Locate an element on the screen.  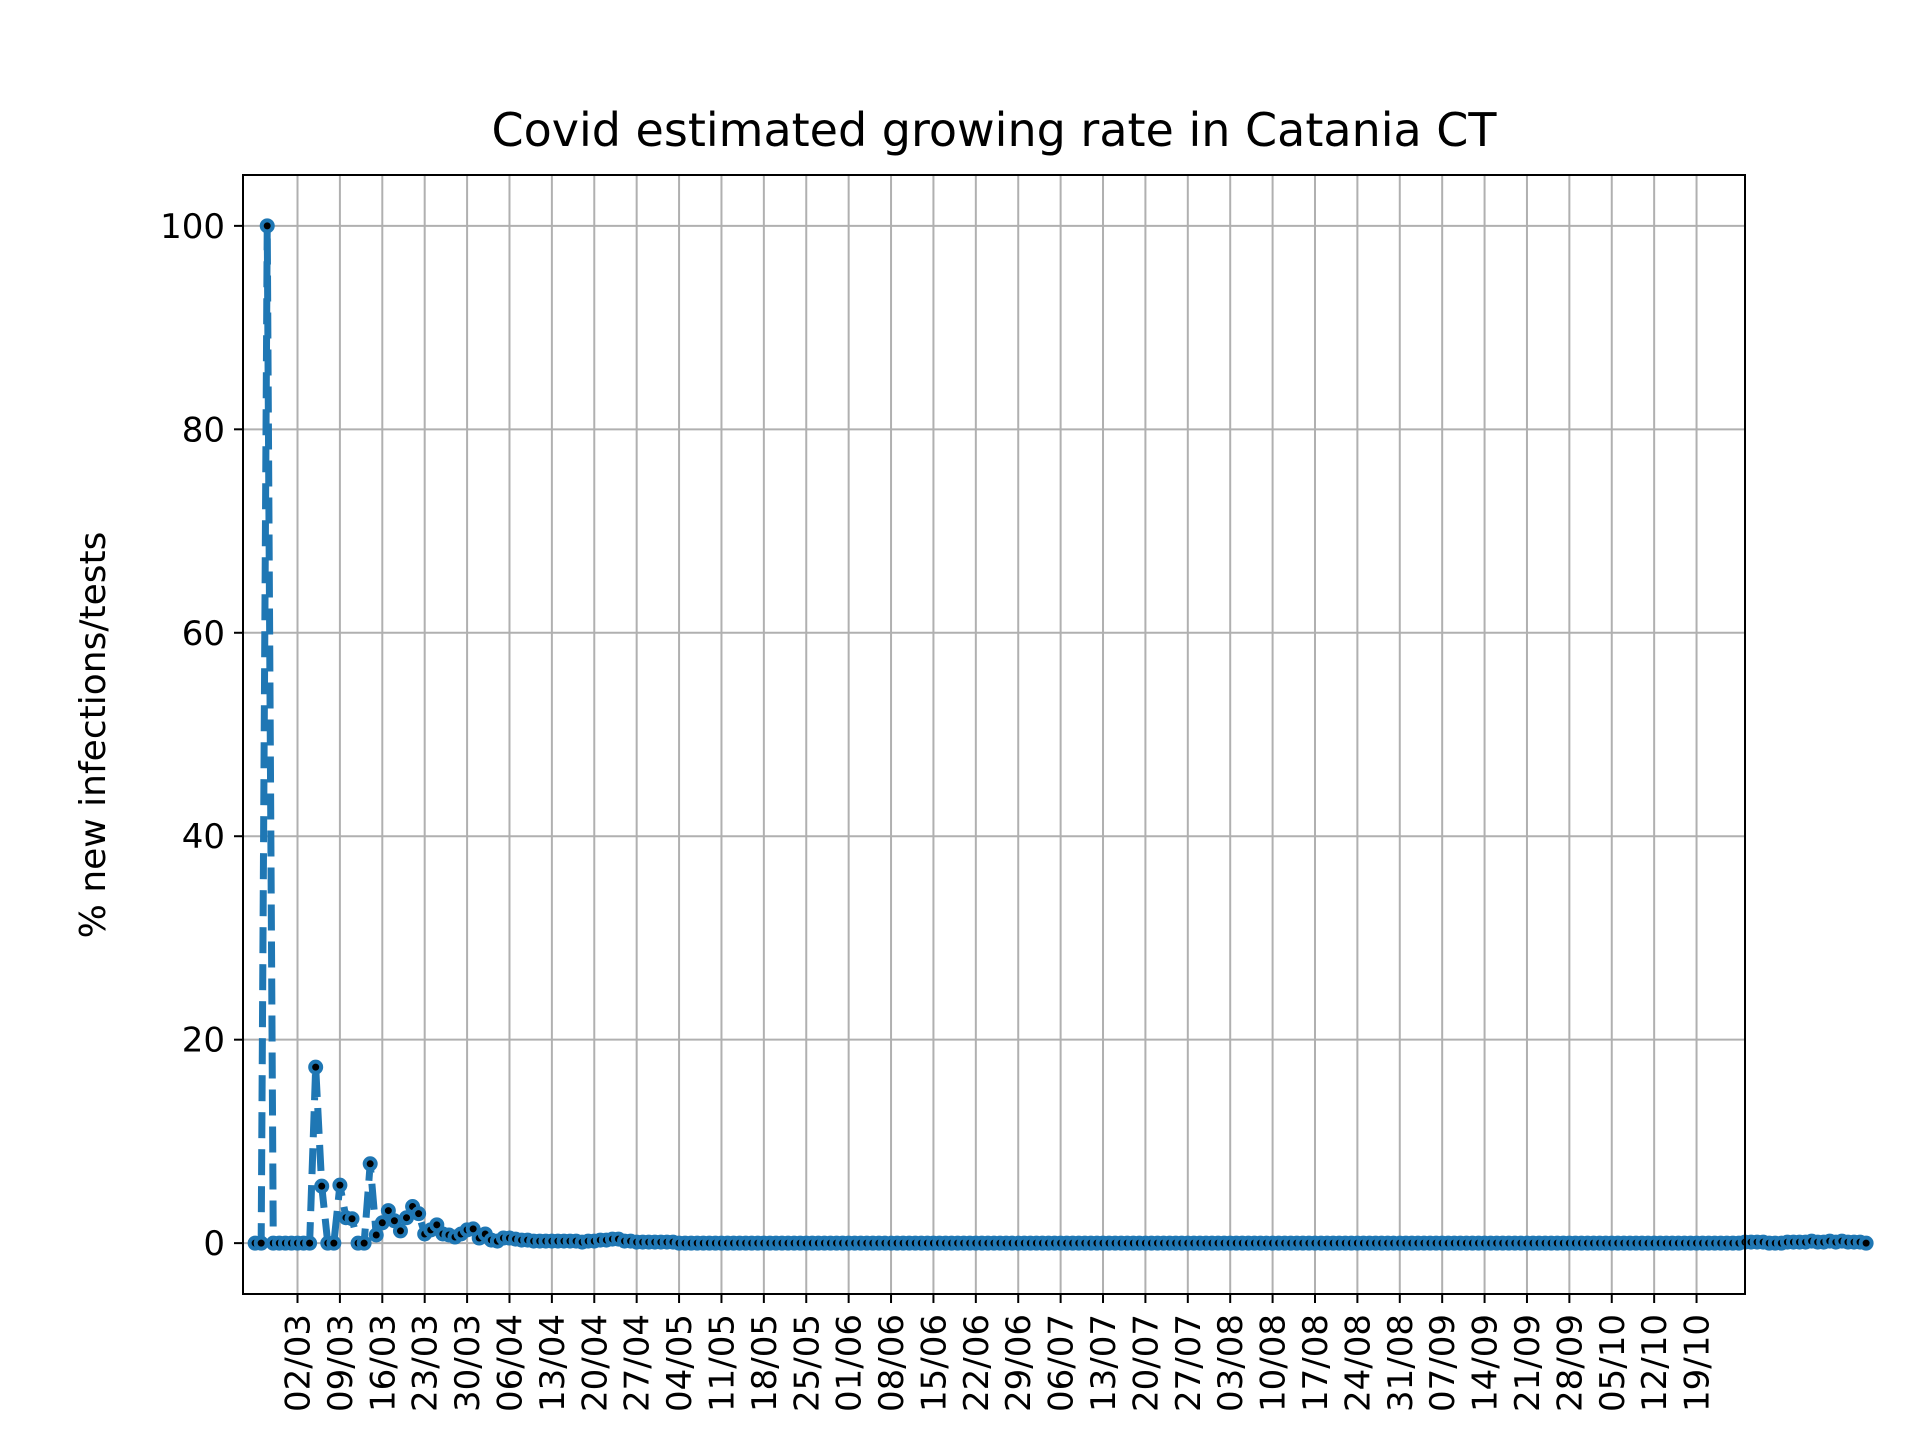
x-tick-label: 10/08 is located at coordinates (1274, 1363).